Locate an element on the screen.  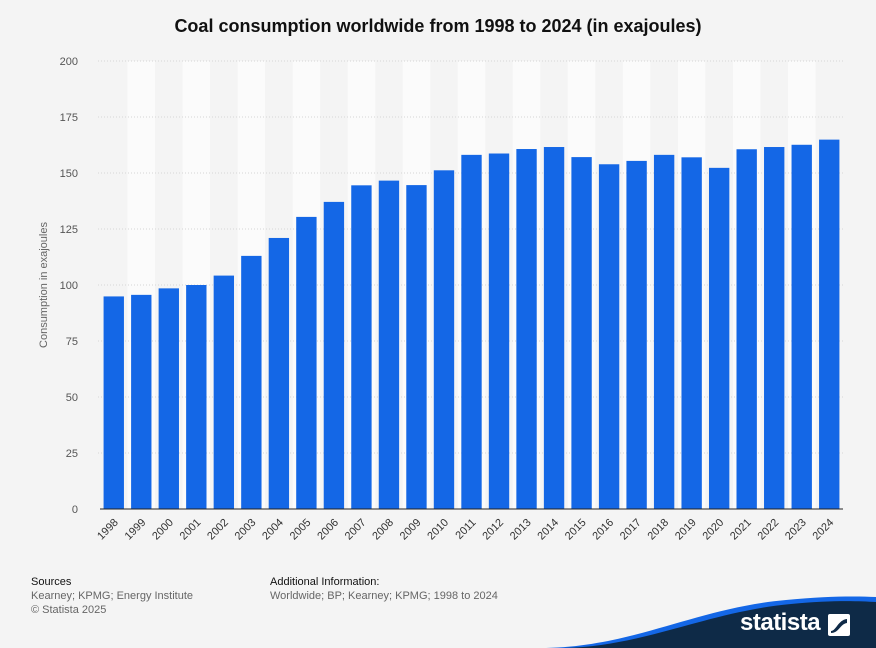
y-tick-label: 200 is located at coordinates (69, 62).